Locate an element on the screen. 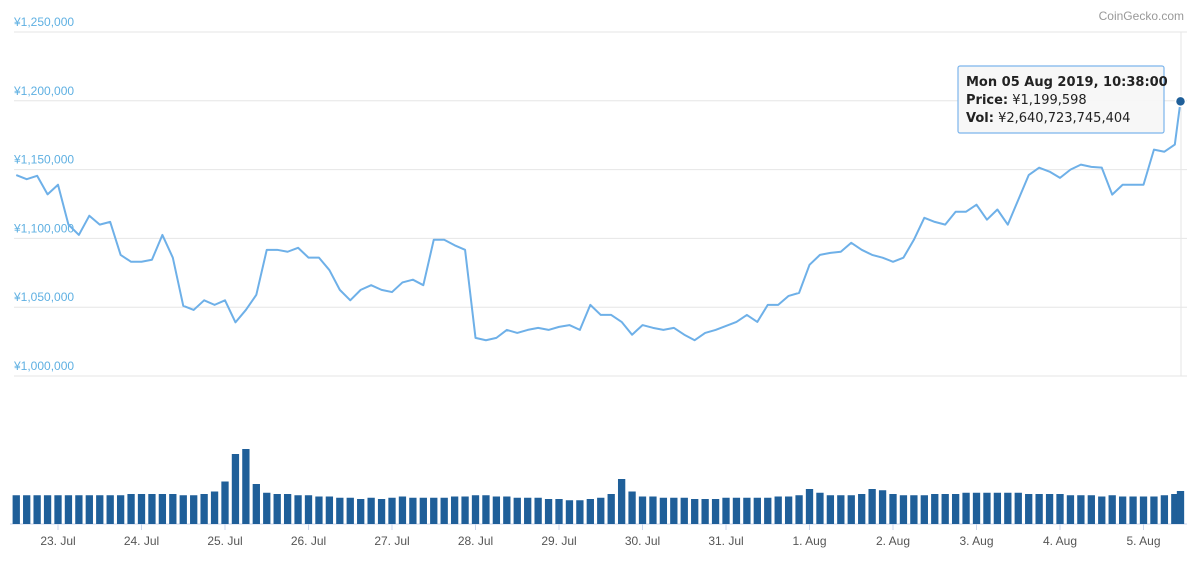  x-tick-label: 31. Jul is located at coordinates (725, 541).